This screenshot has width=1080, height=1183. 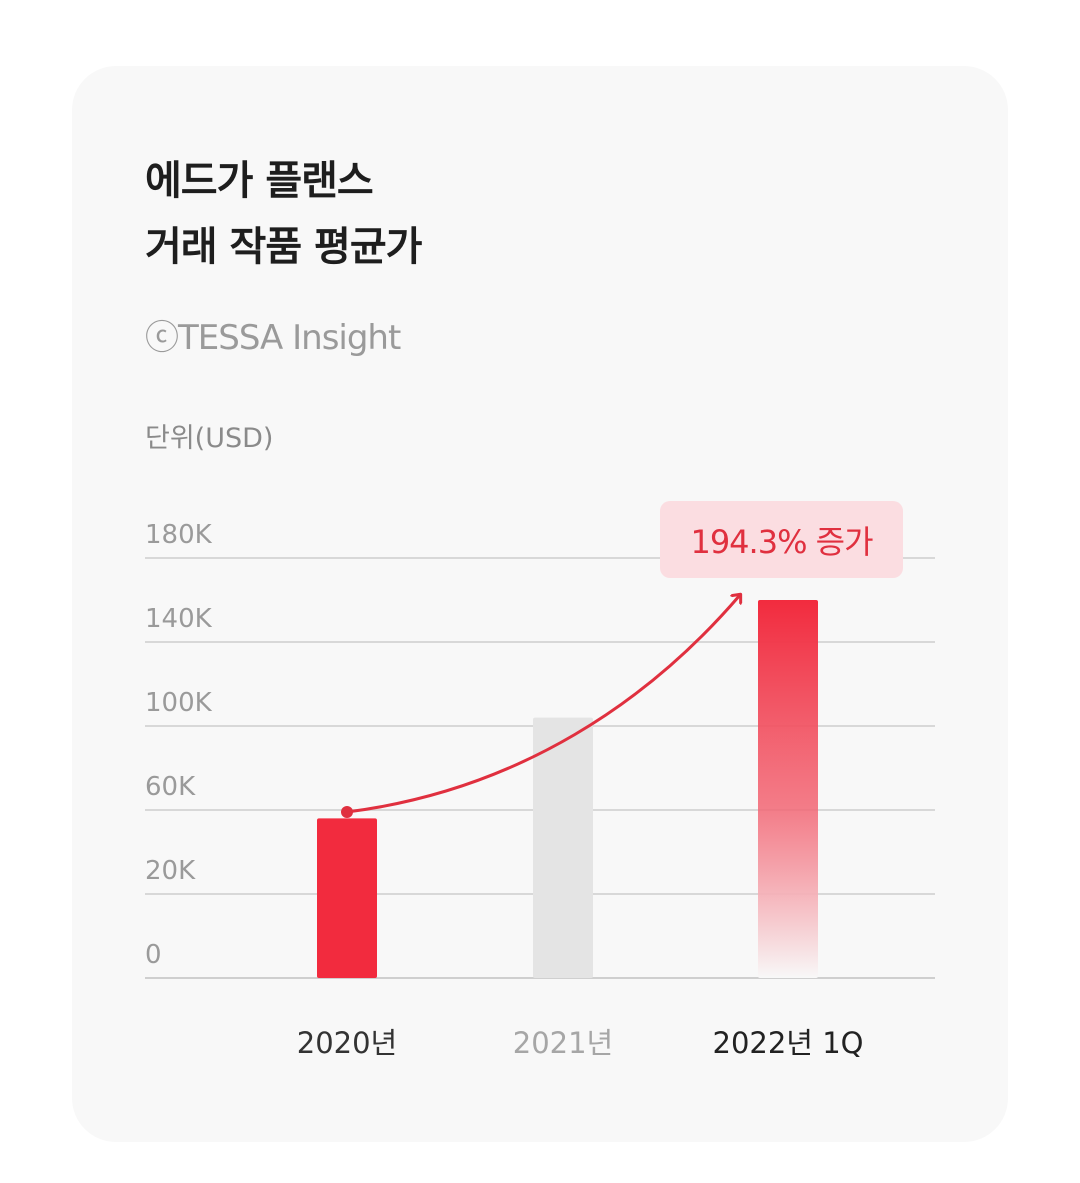 What do you see at coordinates (563, 1043) in the screenshot?
I see `x-tick-label: 2021년` at bounding box center [563, 1043].